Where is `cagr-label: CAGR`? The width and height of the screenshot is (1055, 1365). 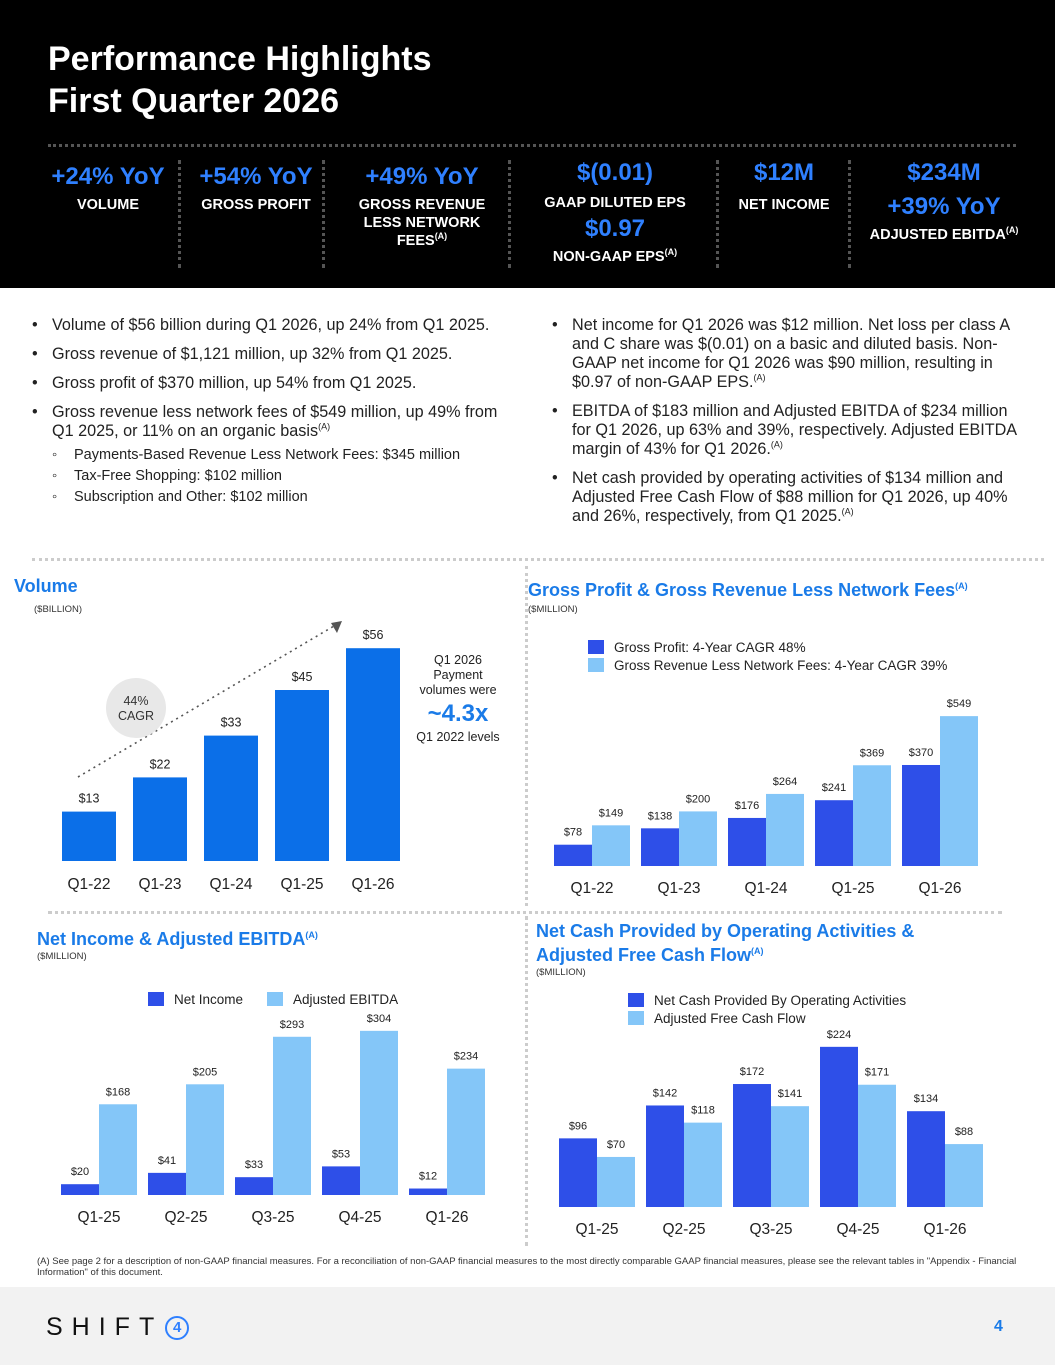 cagr-label: CAGR is located at coordinates (136, 716).